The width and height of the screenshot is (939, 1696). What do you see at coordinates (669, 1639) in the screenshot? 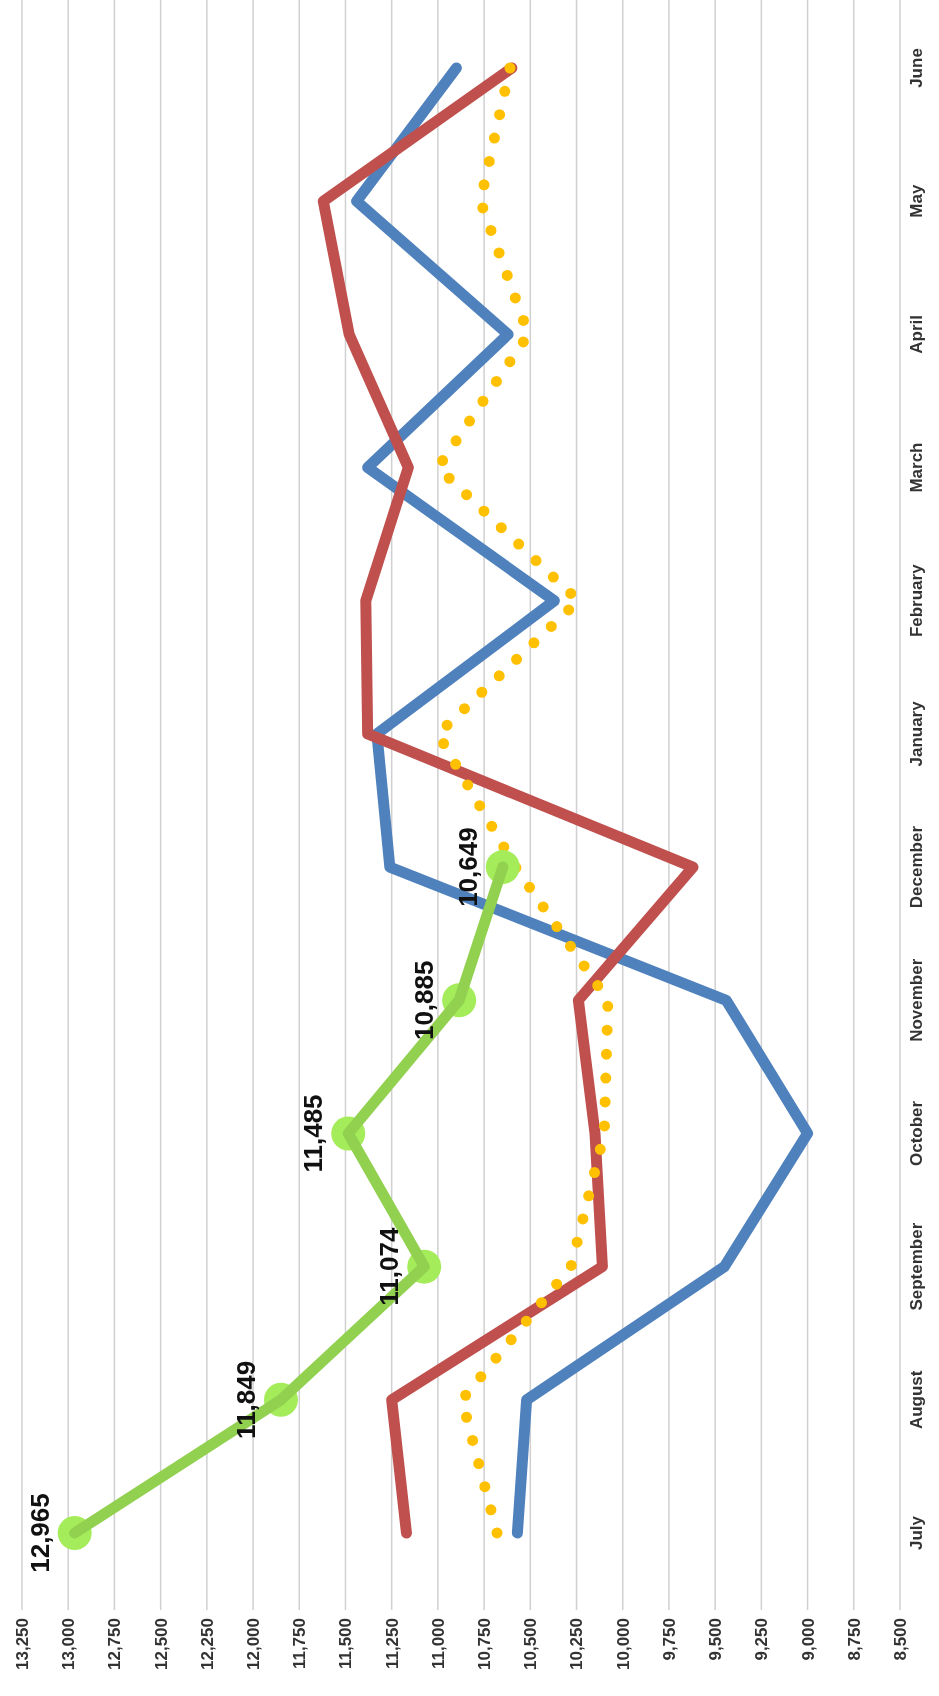
I see `x-tick-label: 9,750` at bounding box center [669, 1639].